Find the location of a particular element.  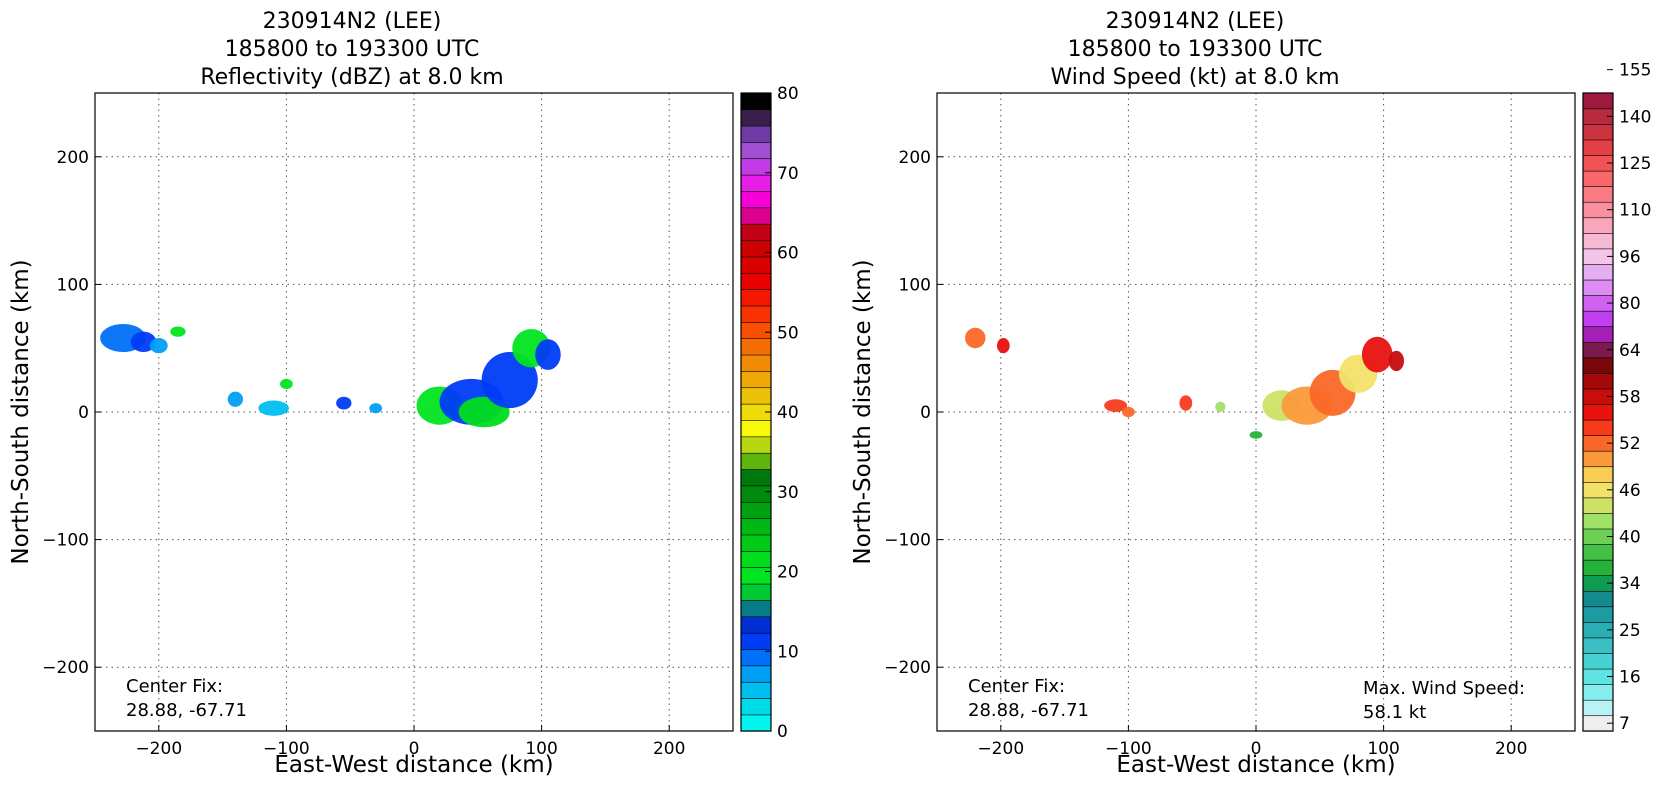

wind-x-tick-label: −200 is located at coordinates (1000, 749).